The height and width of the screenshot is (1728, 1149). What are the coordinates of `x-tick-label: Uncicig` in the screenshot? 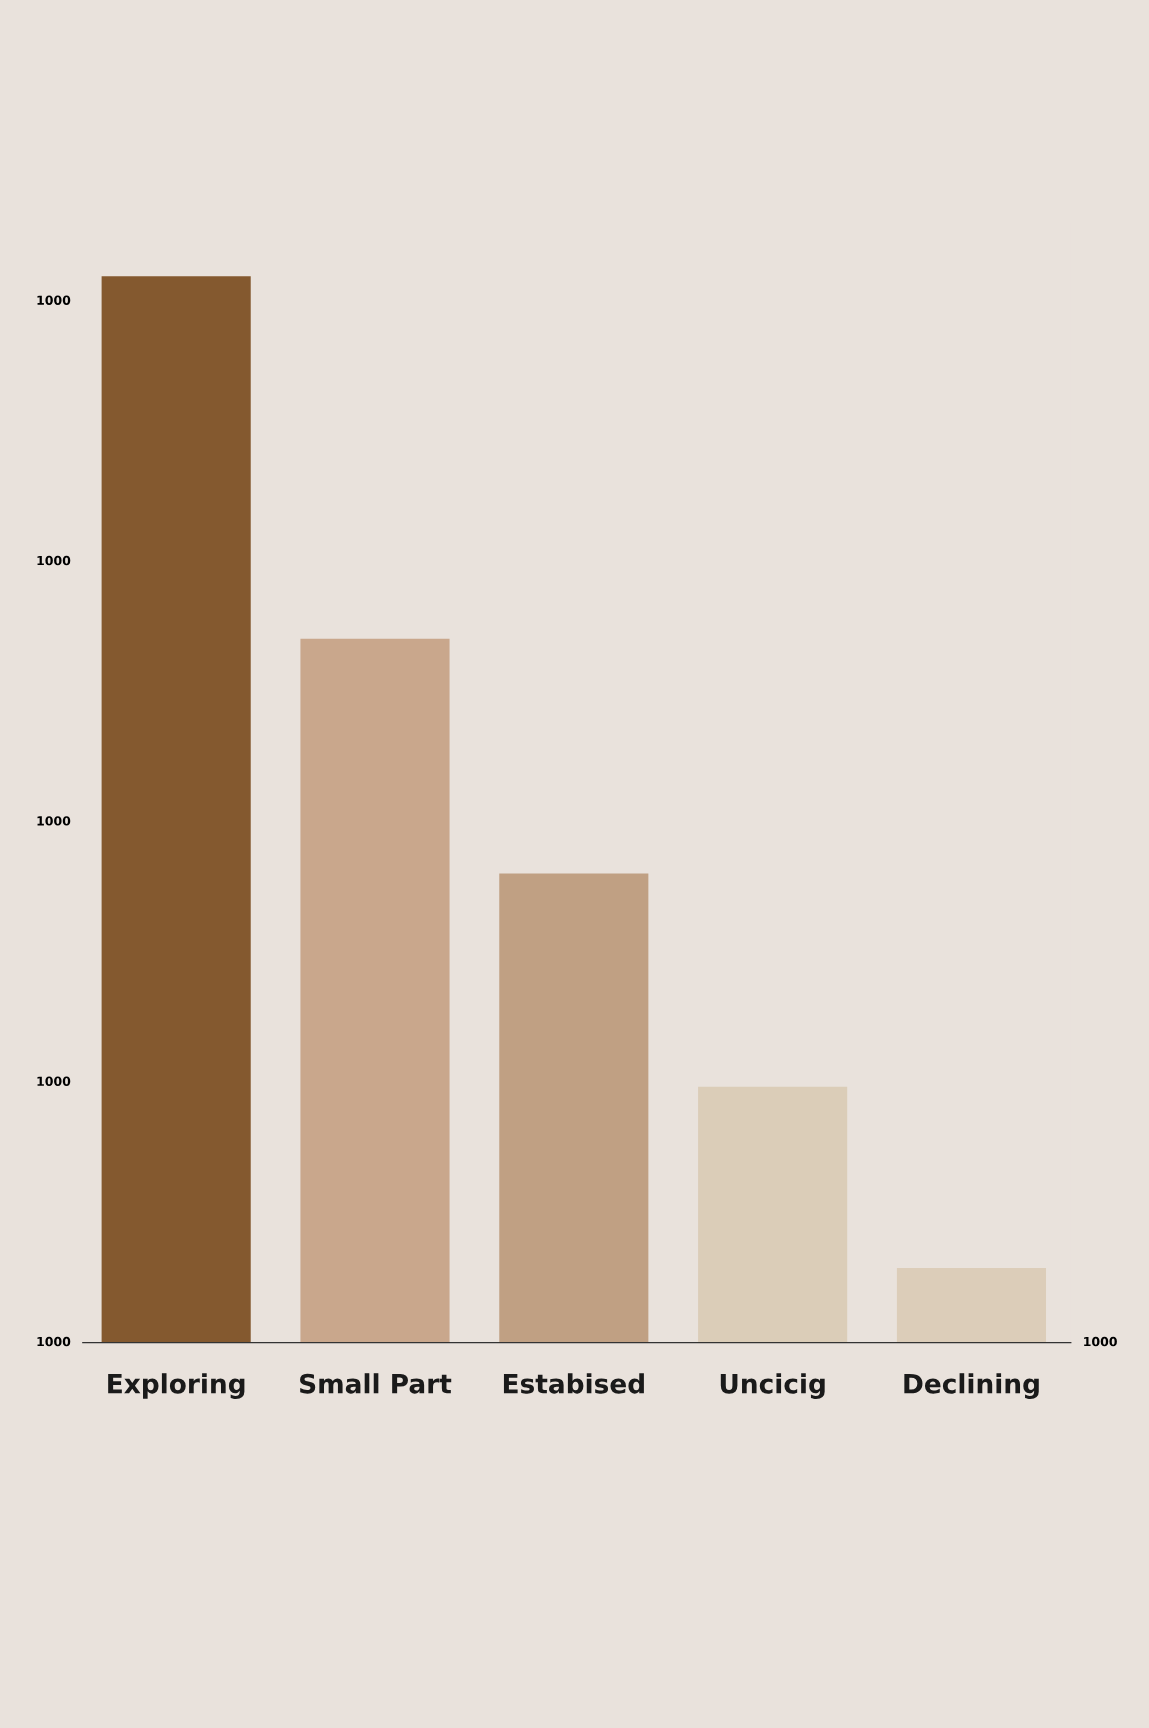 It's located at (772, 1386).